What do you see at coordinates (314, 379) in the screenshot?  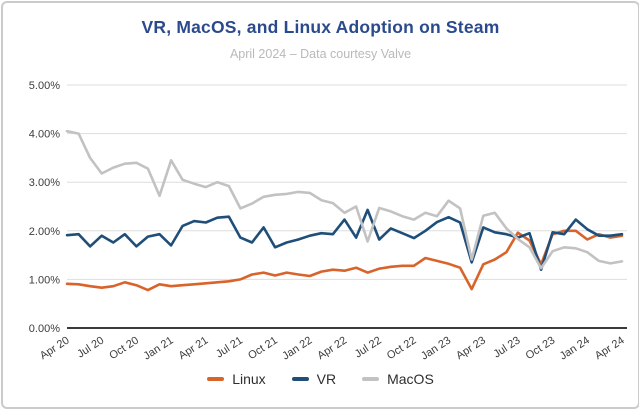 I see `legend-item-vr: VR` at bounding box center [314, 379].